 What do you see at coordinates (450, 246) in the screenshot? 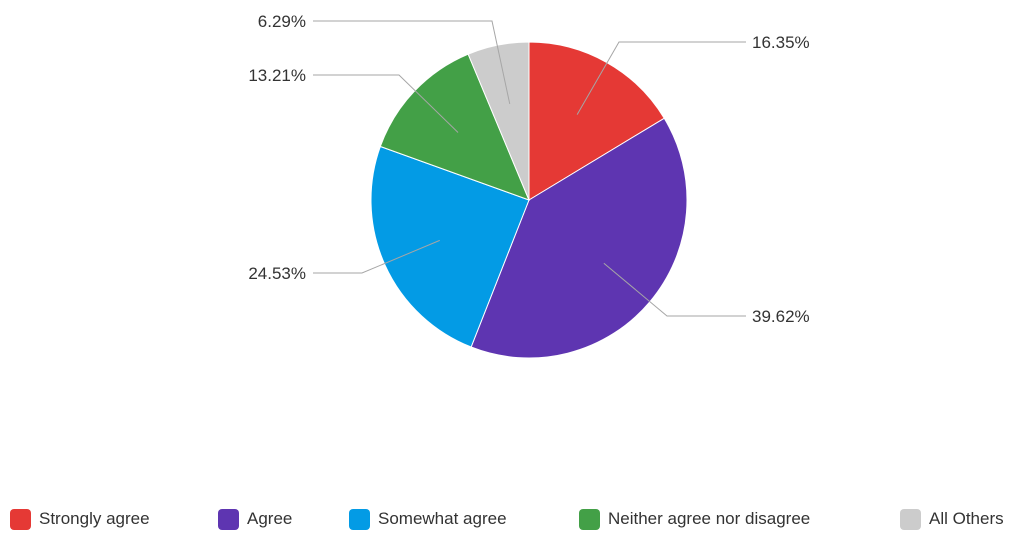
I see `pie-slice-somewhat-agree` at bounding box center [450, 246].